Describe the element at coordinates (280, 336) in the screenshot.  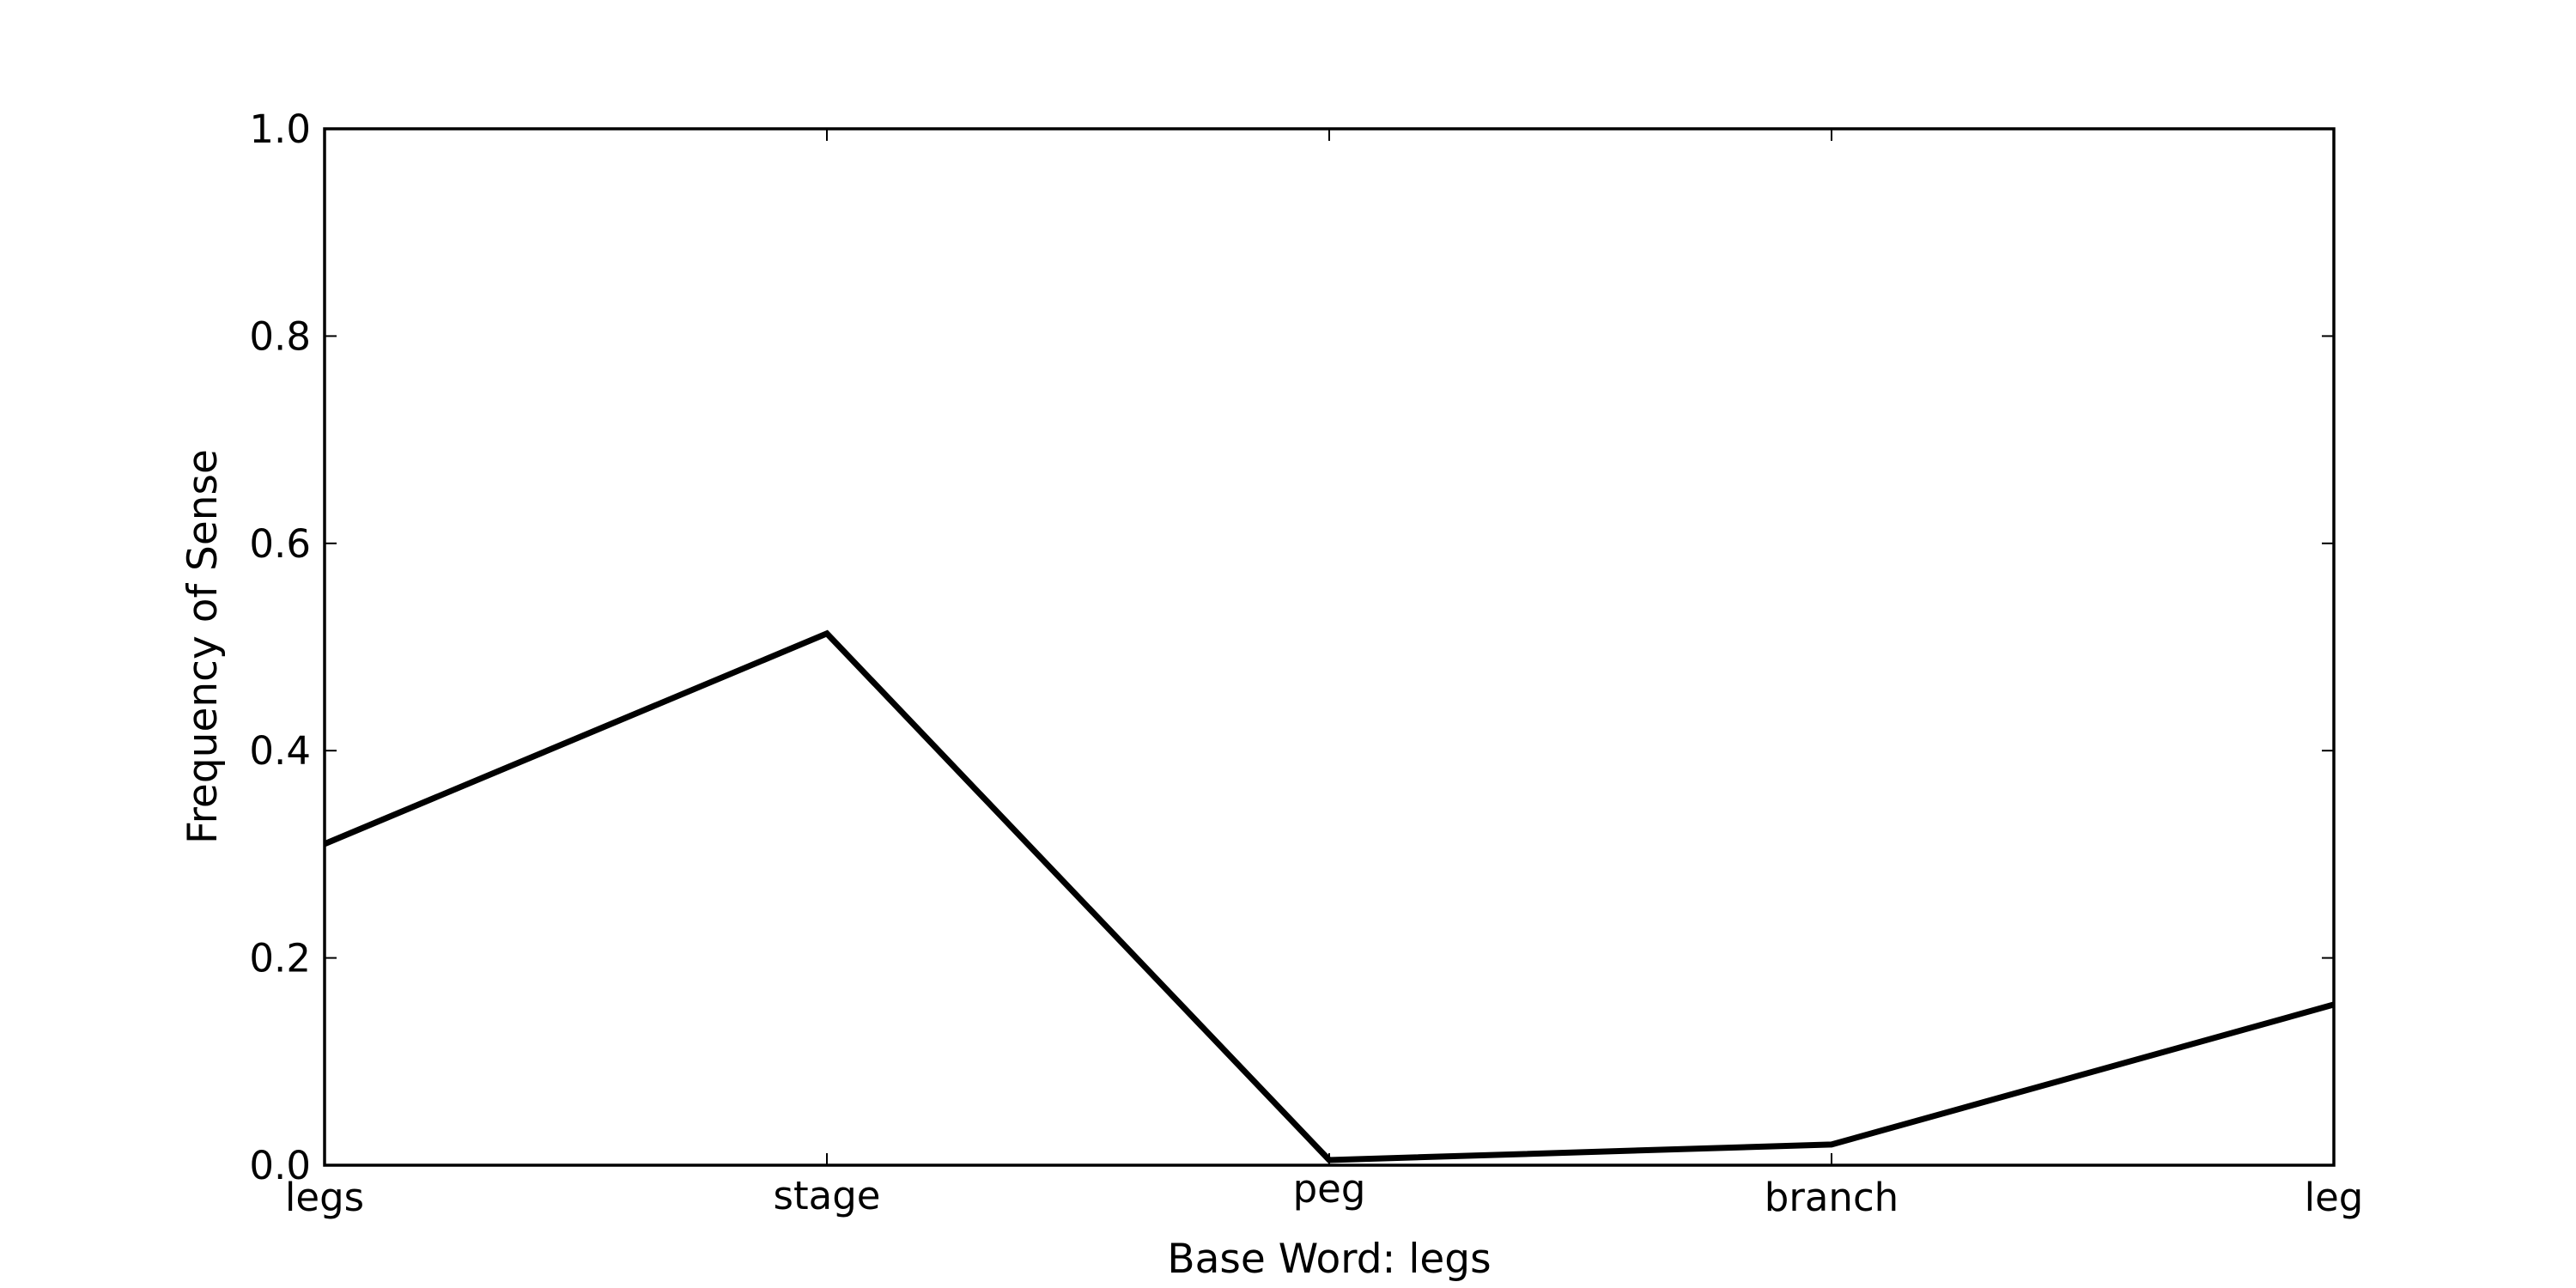
I see `y-tick-label: 0.8` at that location.